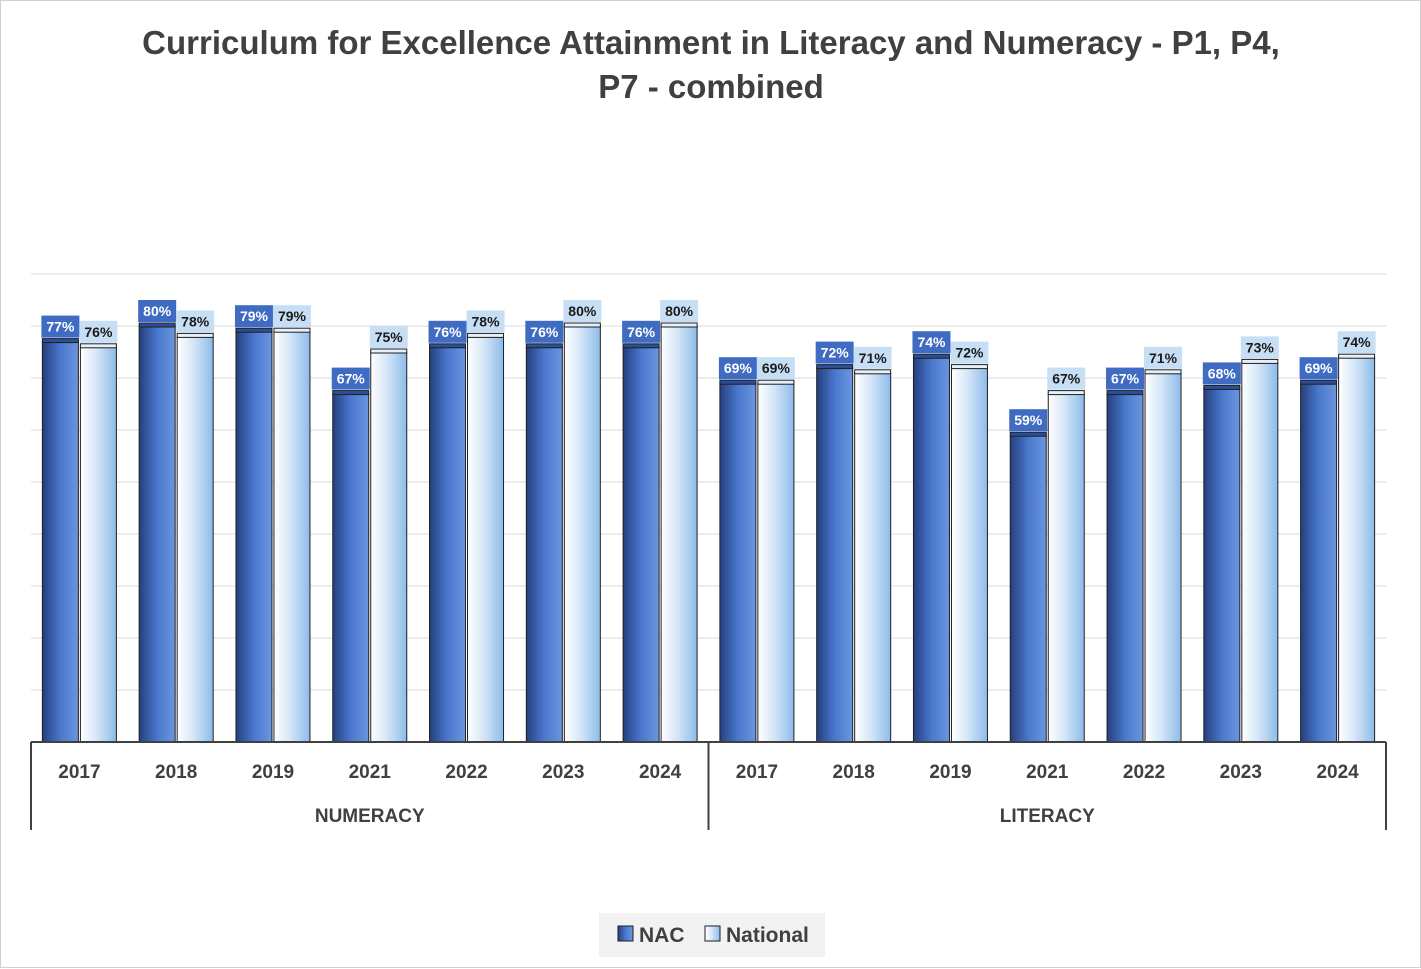 Image resolution: width=1421 pixels, height=969 pixels. I want to click on x-tick-label: 2019, so click(273, 772).